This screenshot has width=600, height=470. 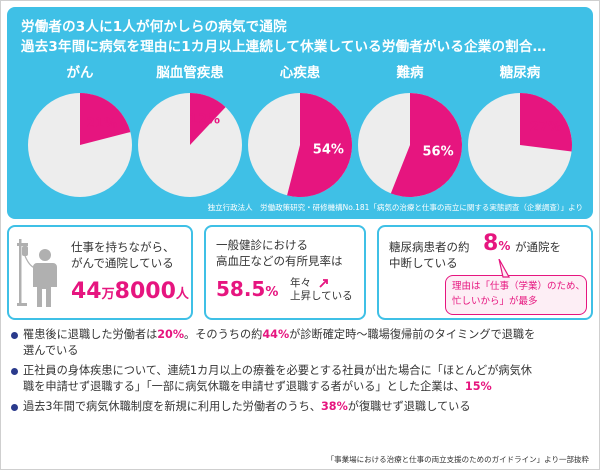 I want to click on card3-note2: 忙しいから」が最多, so click(x=495, y=301).